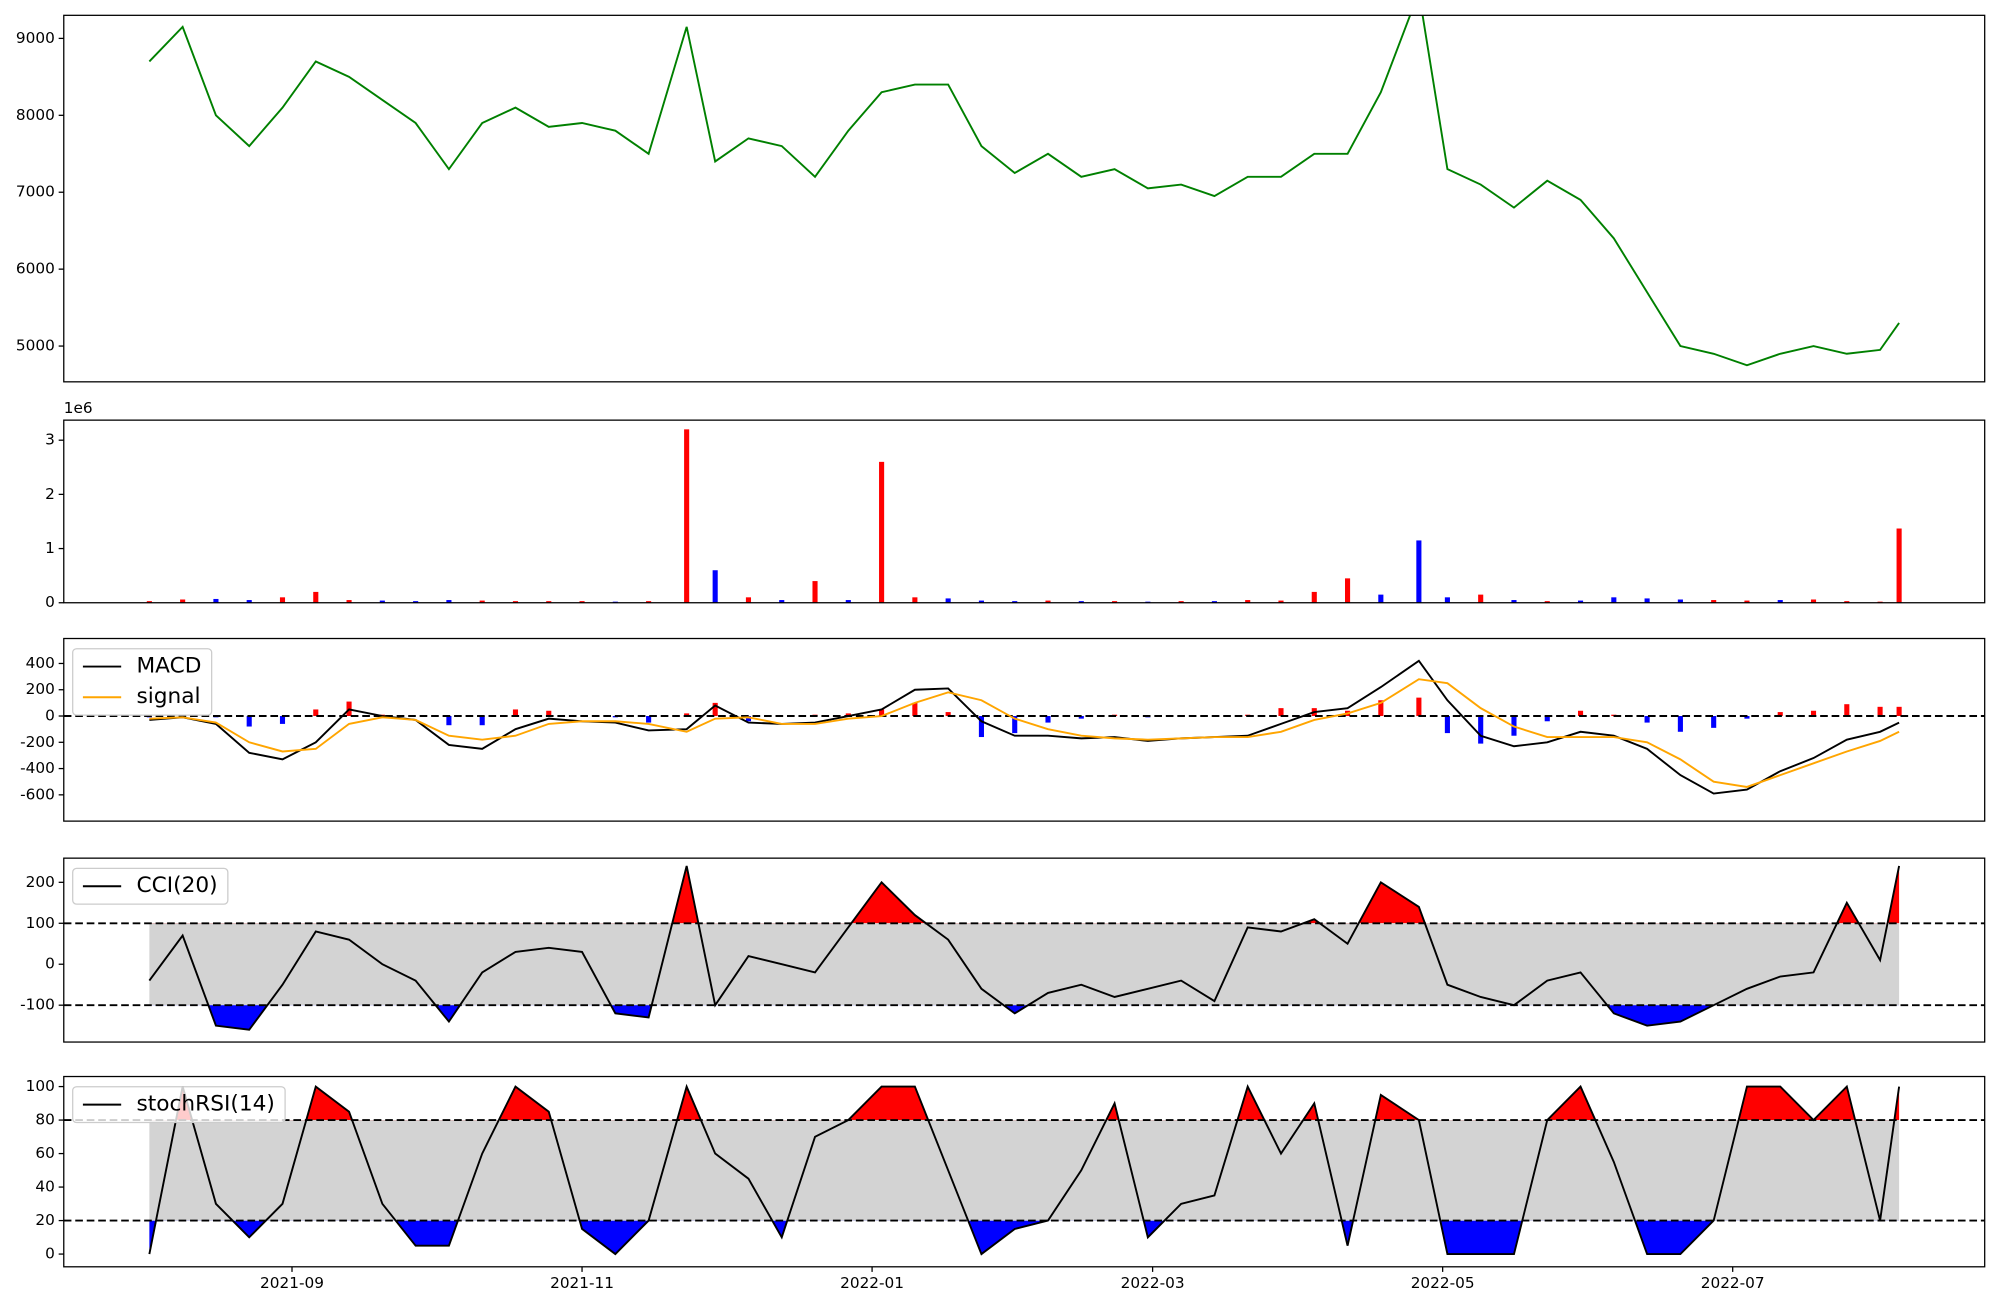 This screenshot has height=1300, width=2000. I want to click on y-tick-label: 1, so click(50, 548).